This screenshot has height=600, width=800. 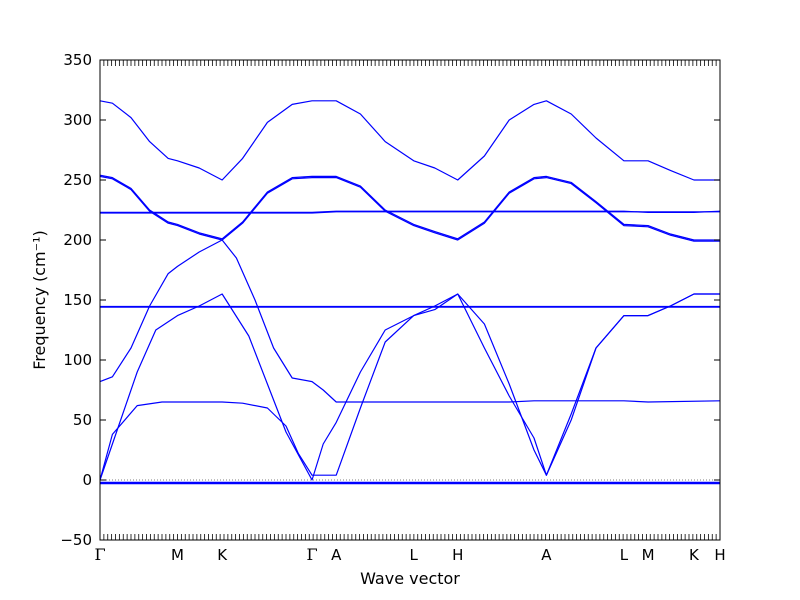 What do you see at coordinates (77, 360) in the screenshot?
I see `y-tick-label: 100` at bounding box center [77, 360].